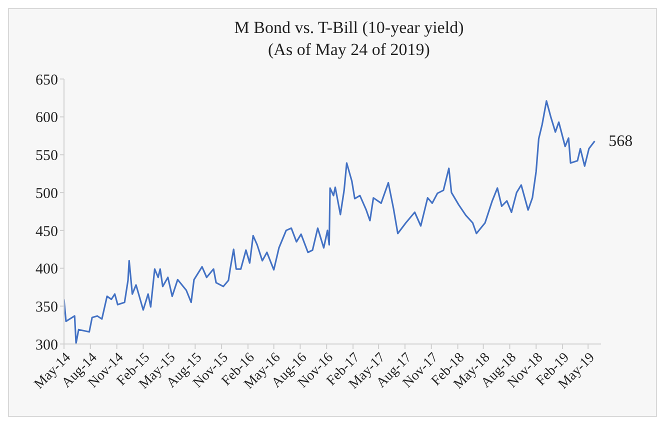 The image size is (665, 425). Describe the element at coordinates (47, 345) in the screenshot. I see `y-tick-label: 300` at that location.